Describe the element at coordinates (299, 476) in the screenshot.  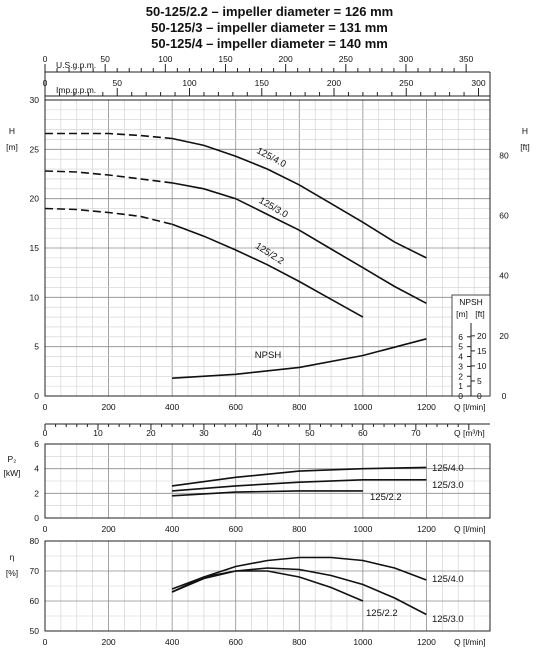
I see `power-125-4-0-curve` at that location.